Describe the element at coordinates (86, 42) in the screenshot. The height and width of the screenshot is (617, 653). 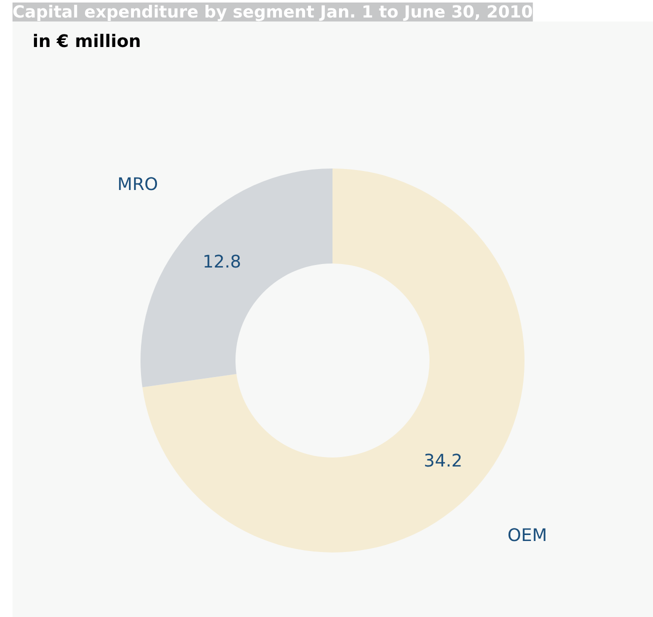
I see `chart-subtitle: in € million` at that location.